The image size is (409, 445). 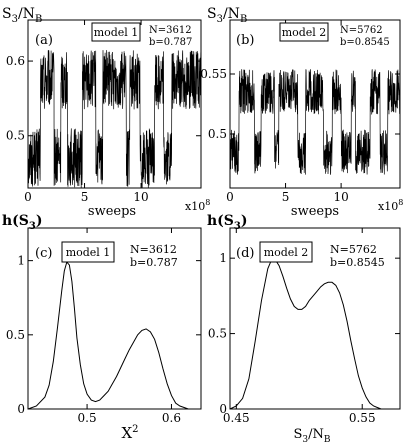 What do you see at coordinates (362, 418) in the screenshot?
I see `xtick-label: 0.55` at bounding box center [362, 418].